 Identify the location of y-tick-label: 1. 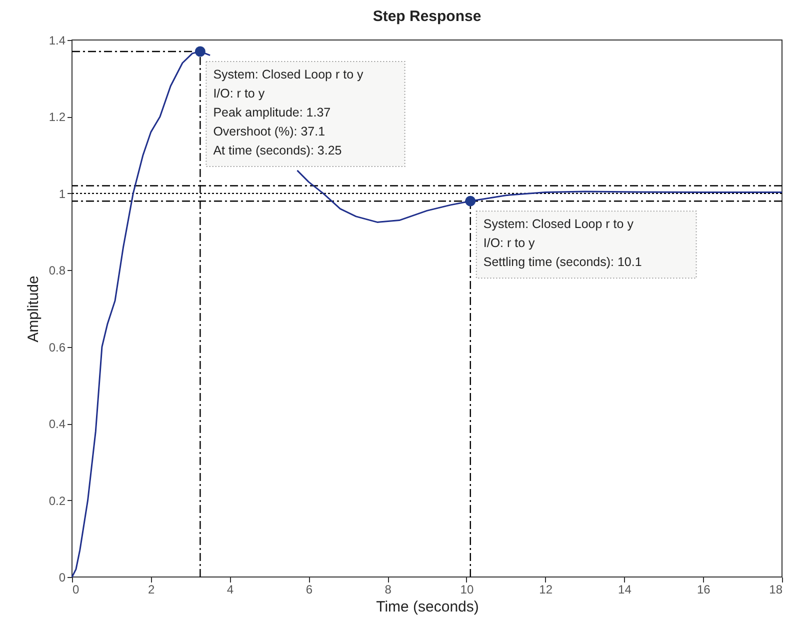
(62, 193).